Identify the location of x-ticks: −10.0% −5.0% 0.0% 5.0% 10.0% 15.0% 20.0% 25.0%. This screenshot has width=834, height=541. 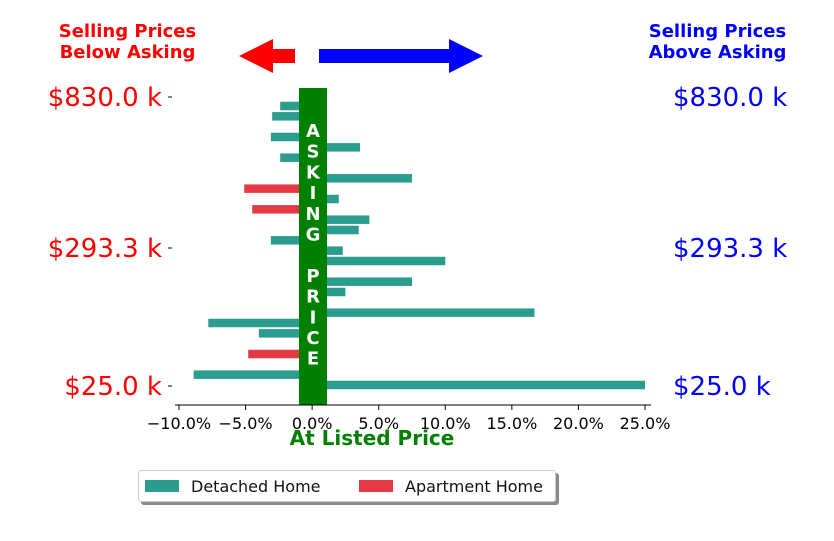
(409, 419).